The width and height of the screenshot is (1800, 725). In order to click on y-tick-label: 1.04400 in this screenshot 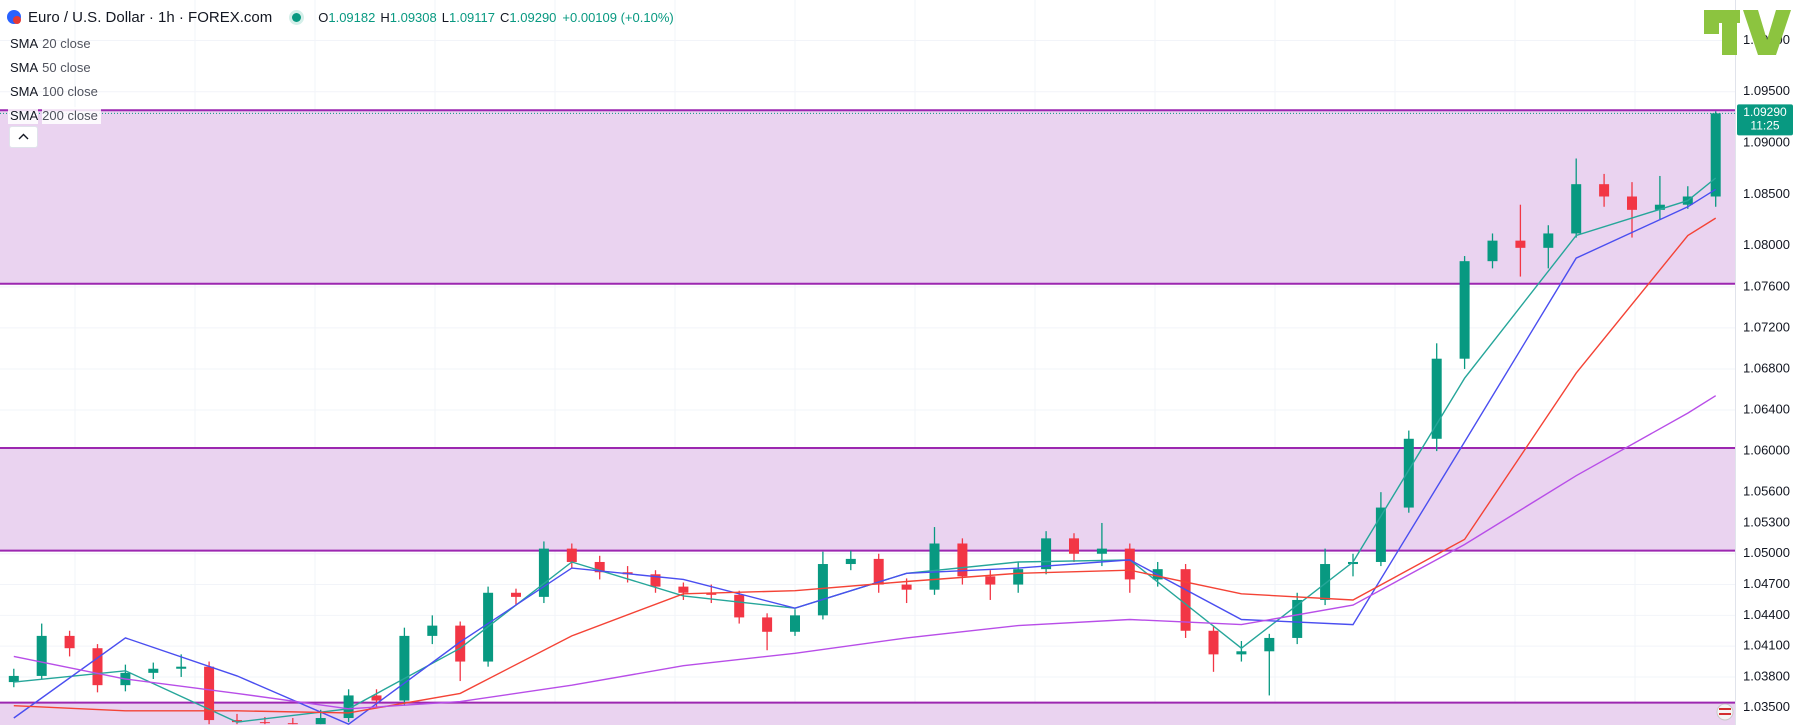, I will do `click(1766, 614)`.